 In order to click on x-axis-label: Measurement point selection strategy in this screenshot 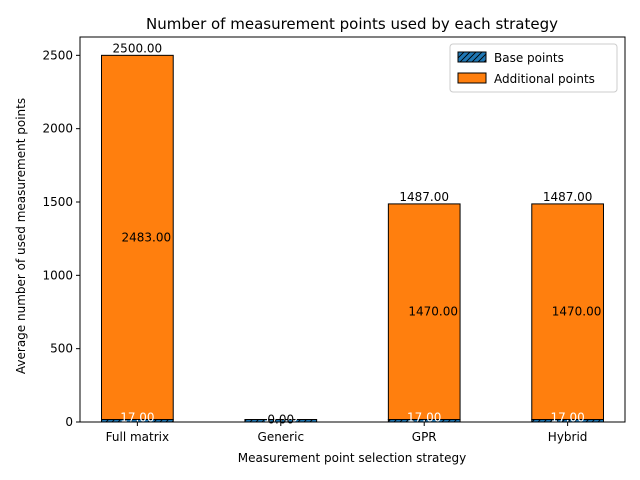, I will do `click(352, 458)`.